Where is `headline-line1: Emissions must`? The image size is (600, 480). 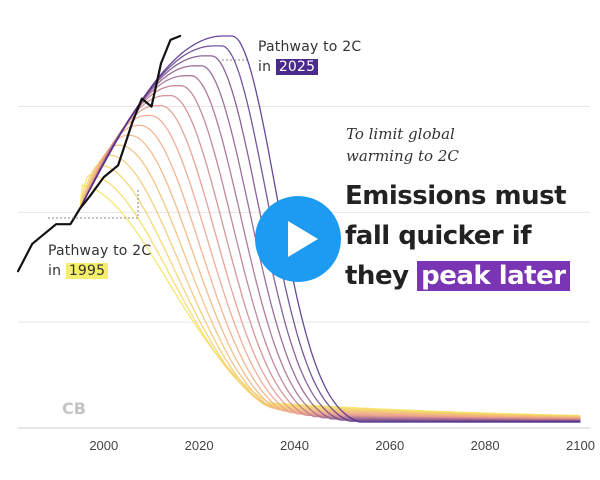
headline-line1: Emissions must is located at coordinates (456, 196).